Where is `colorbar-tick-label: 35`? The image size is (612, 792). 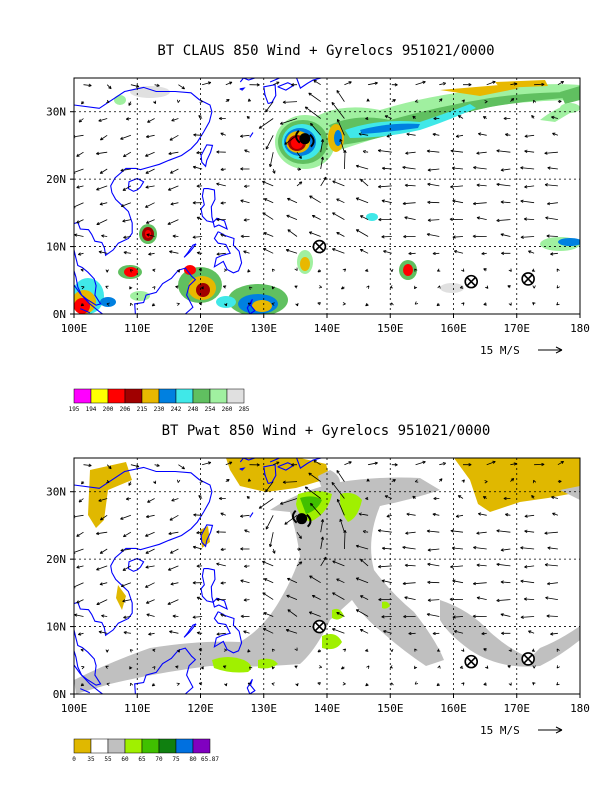
colorbar-tick-label: 35 is located at coordinates (91, 759).